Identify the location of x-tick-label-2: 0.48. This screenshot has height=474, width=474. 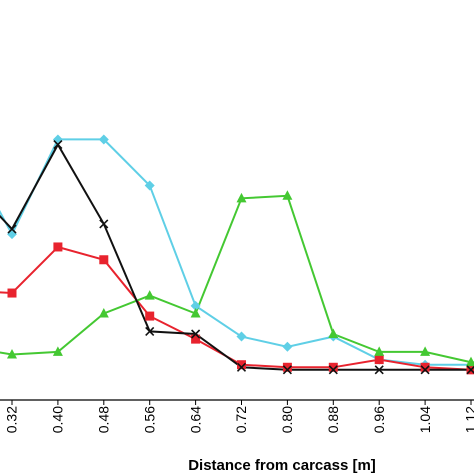
(104, 419).